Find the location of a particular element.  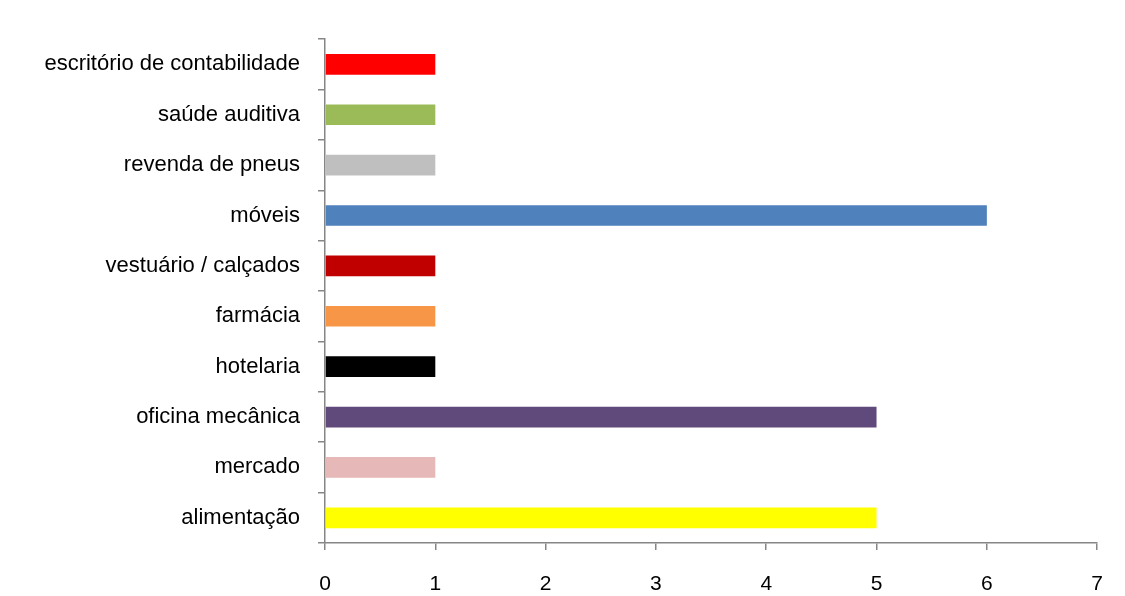

y-tick-label: alimentação is located at coordinates (240, 516).